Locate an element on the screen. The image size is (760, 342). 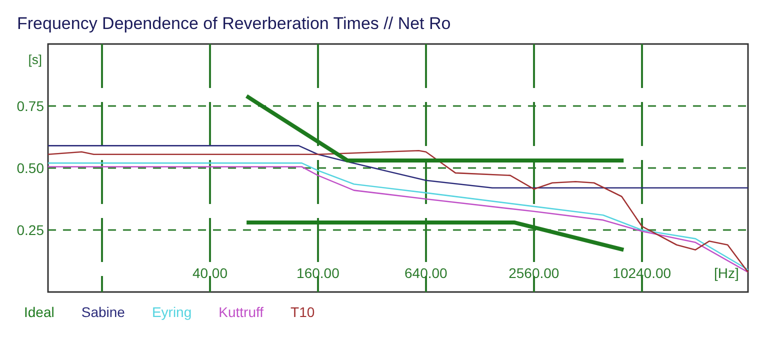
x-axis-title: [Hz] is located at coordinates (726, 273).